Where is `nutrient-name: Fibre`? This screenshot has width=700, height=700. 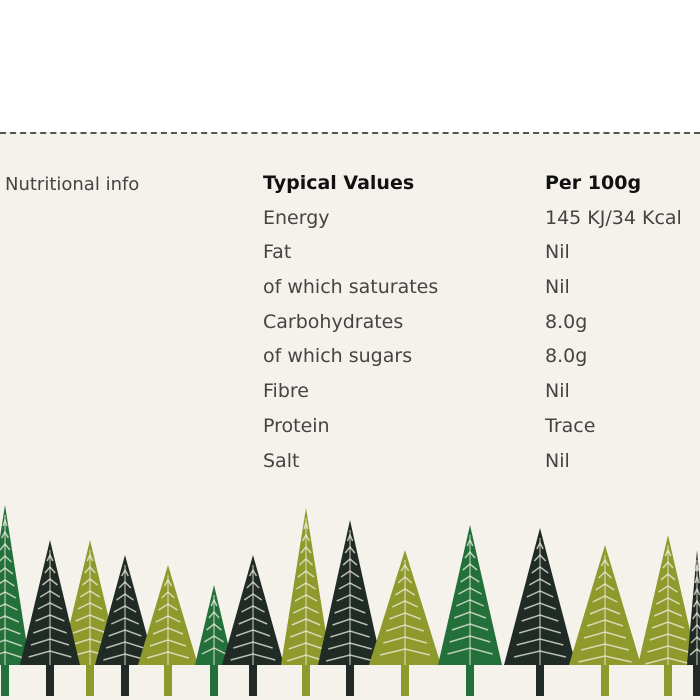
nutrient-name: Fibre is located at coordinates (286, 391).